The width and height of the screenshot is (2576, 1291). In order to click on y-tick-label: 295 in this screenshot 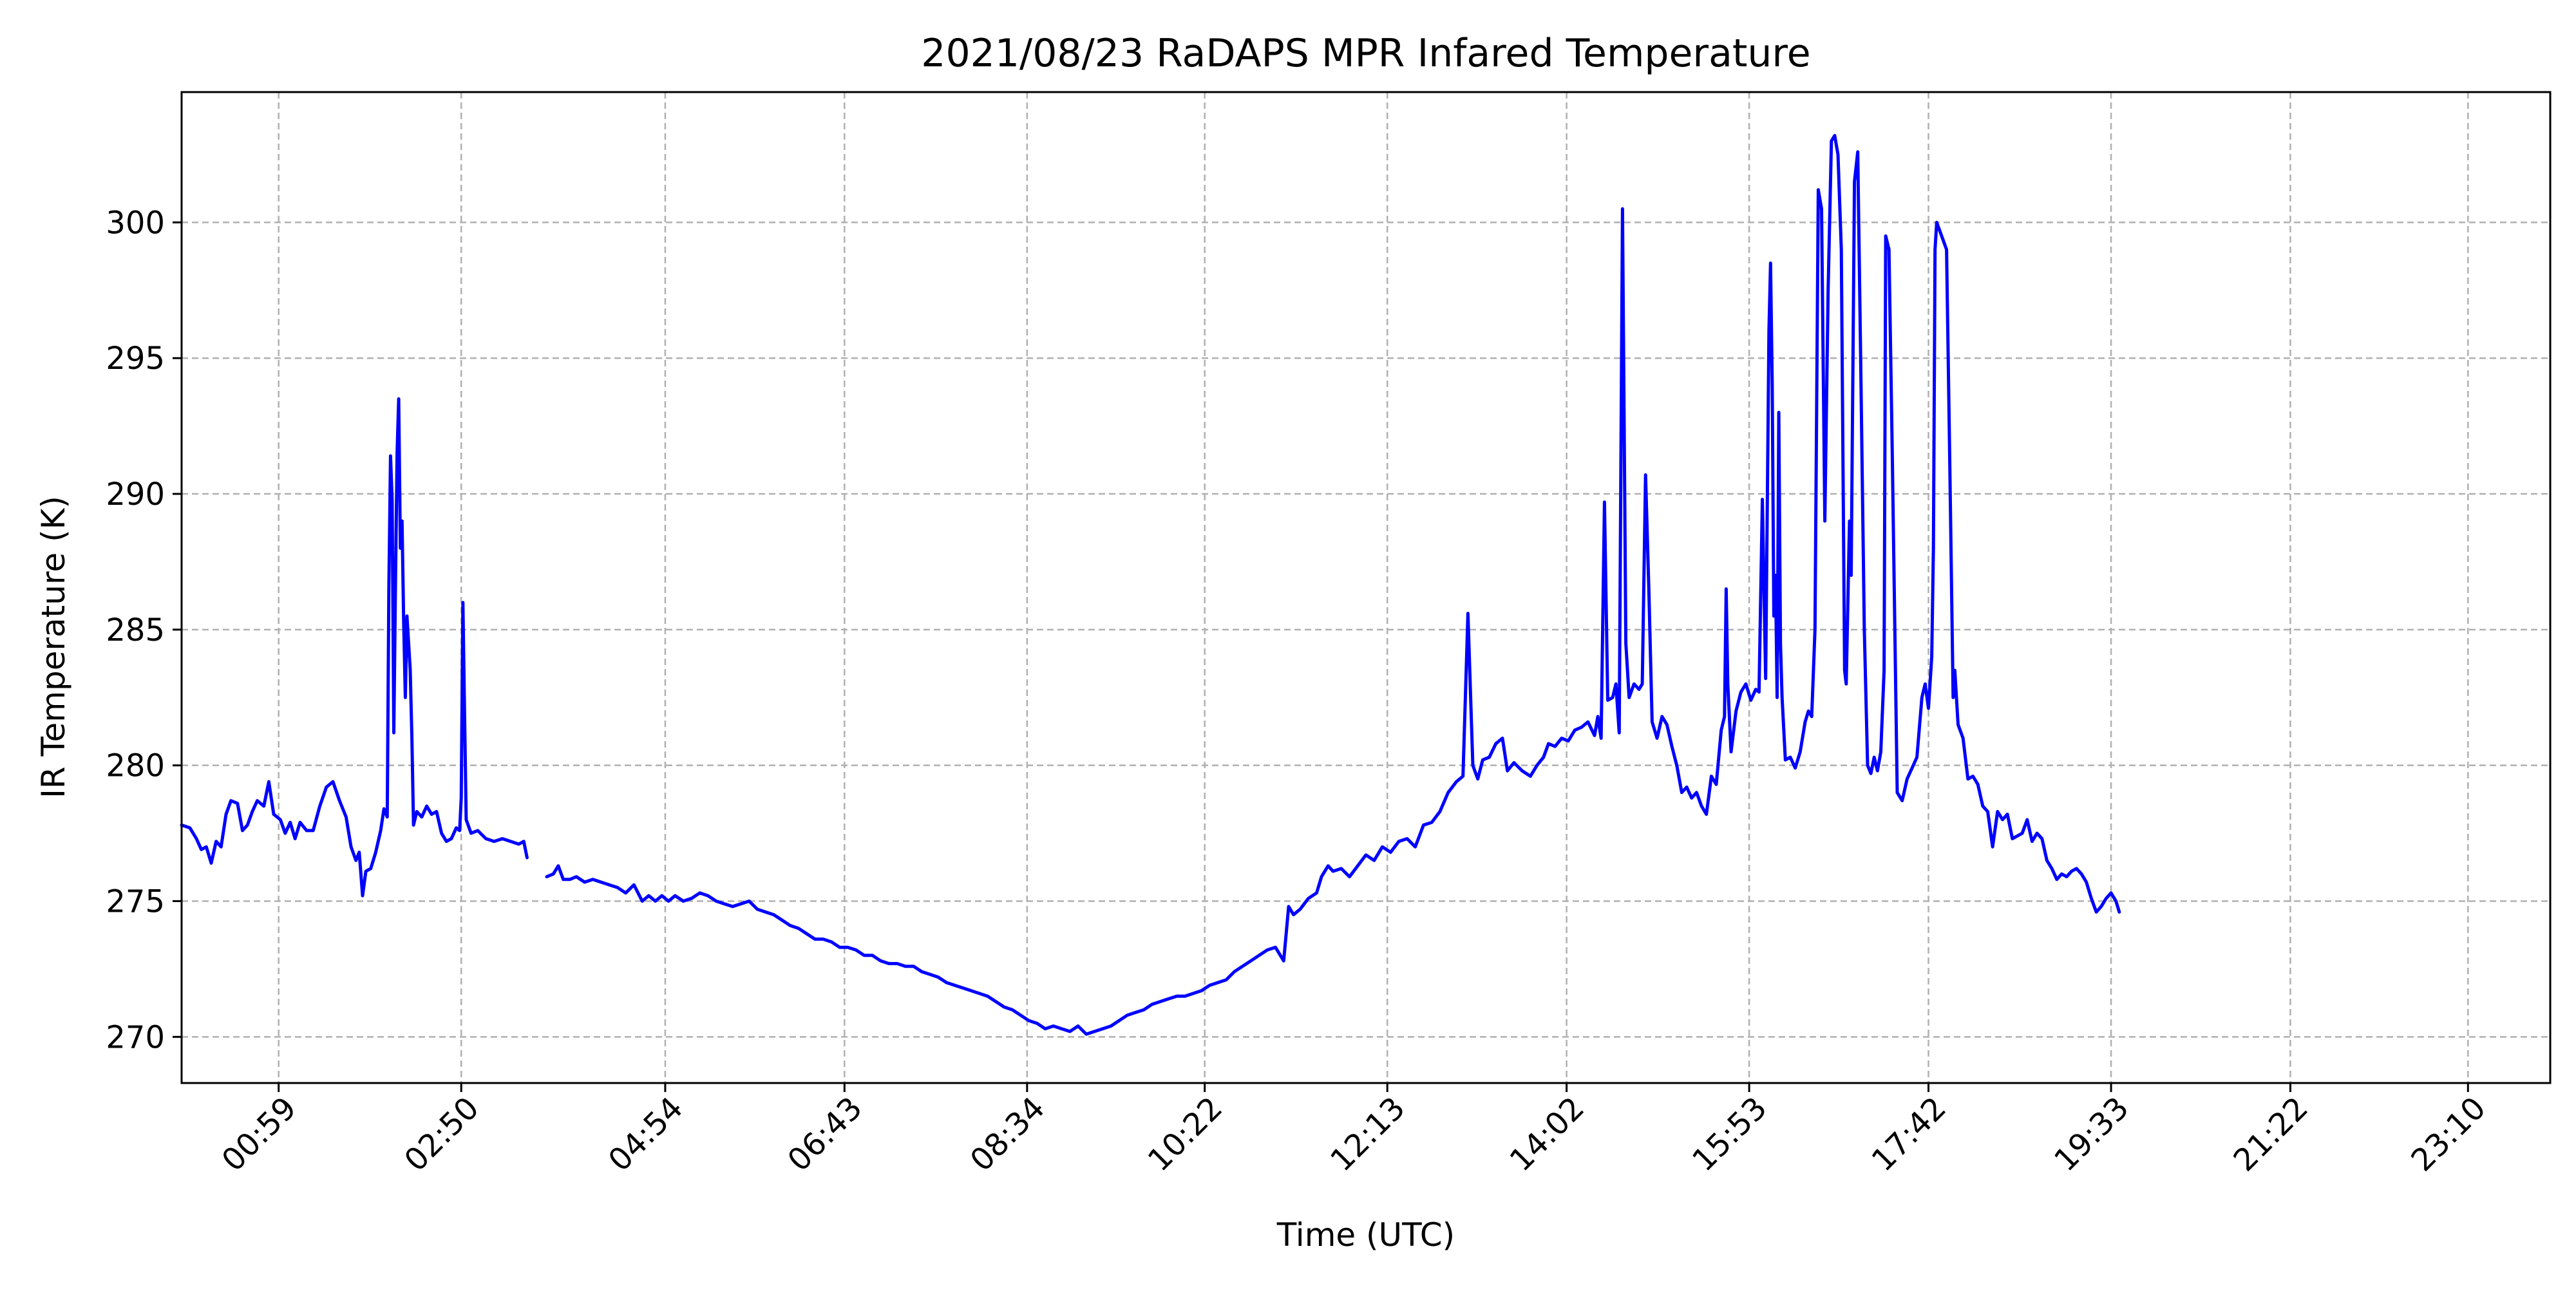, I will do `click(135, 359)`.